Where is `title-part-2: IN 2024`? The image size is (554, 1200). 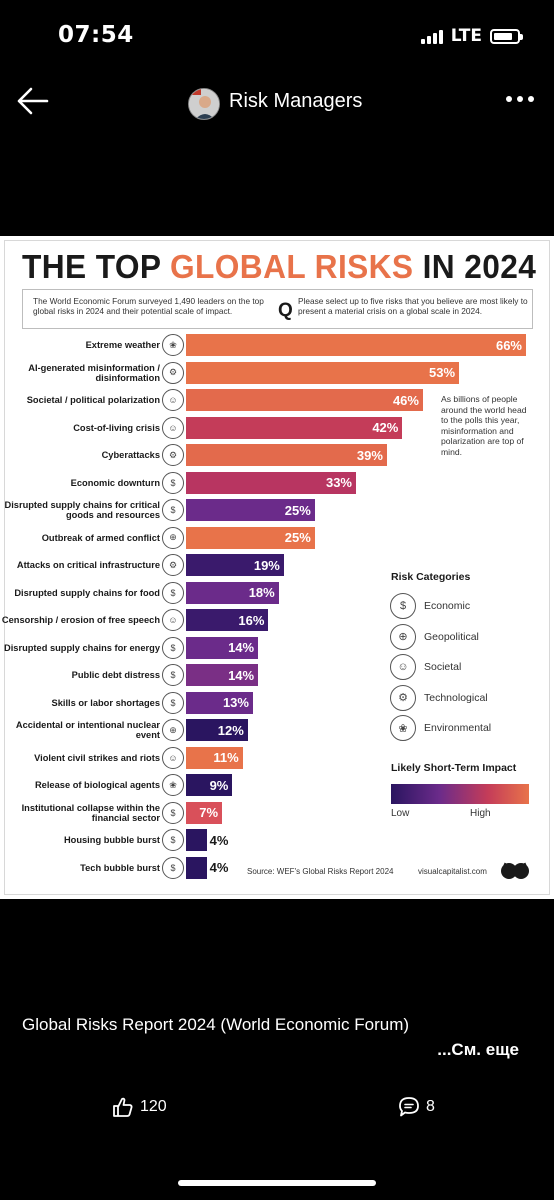
title-part-2: IN 2024 is located at coordinates (475, 266).